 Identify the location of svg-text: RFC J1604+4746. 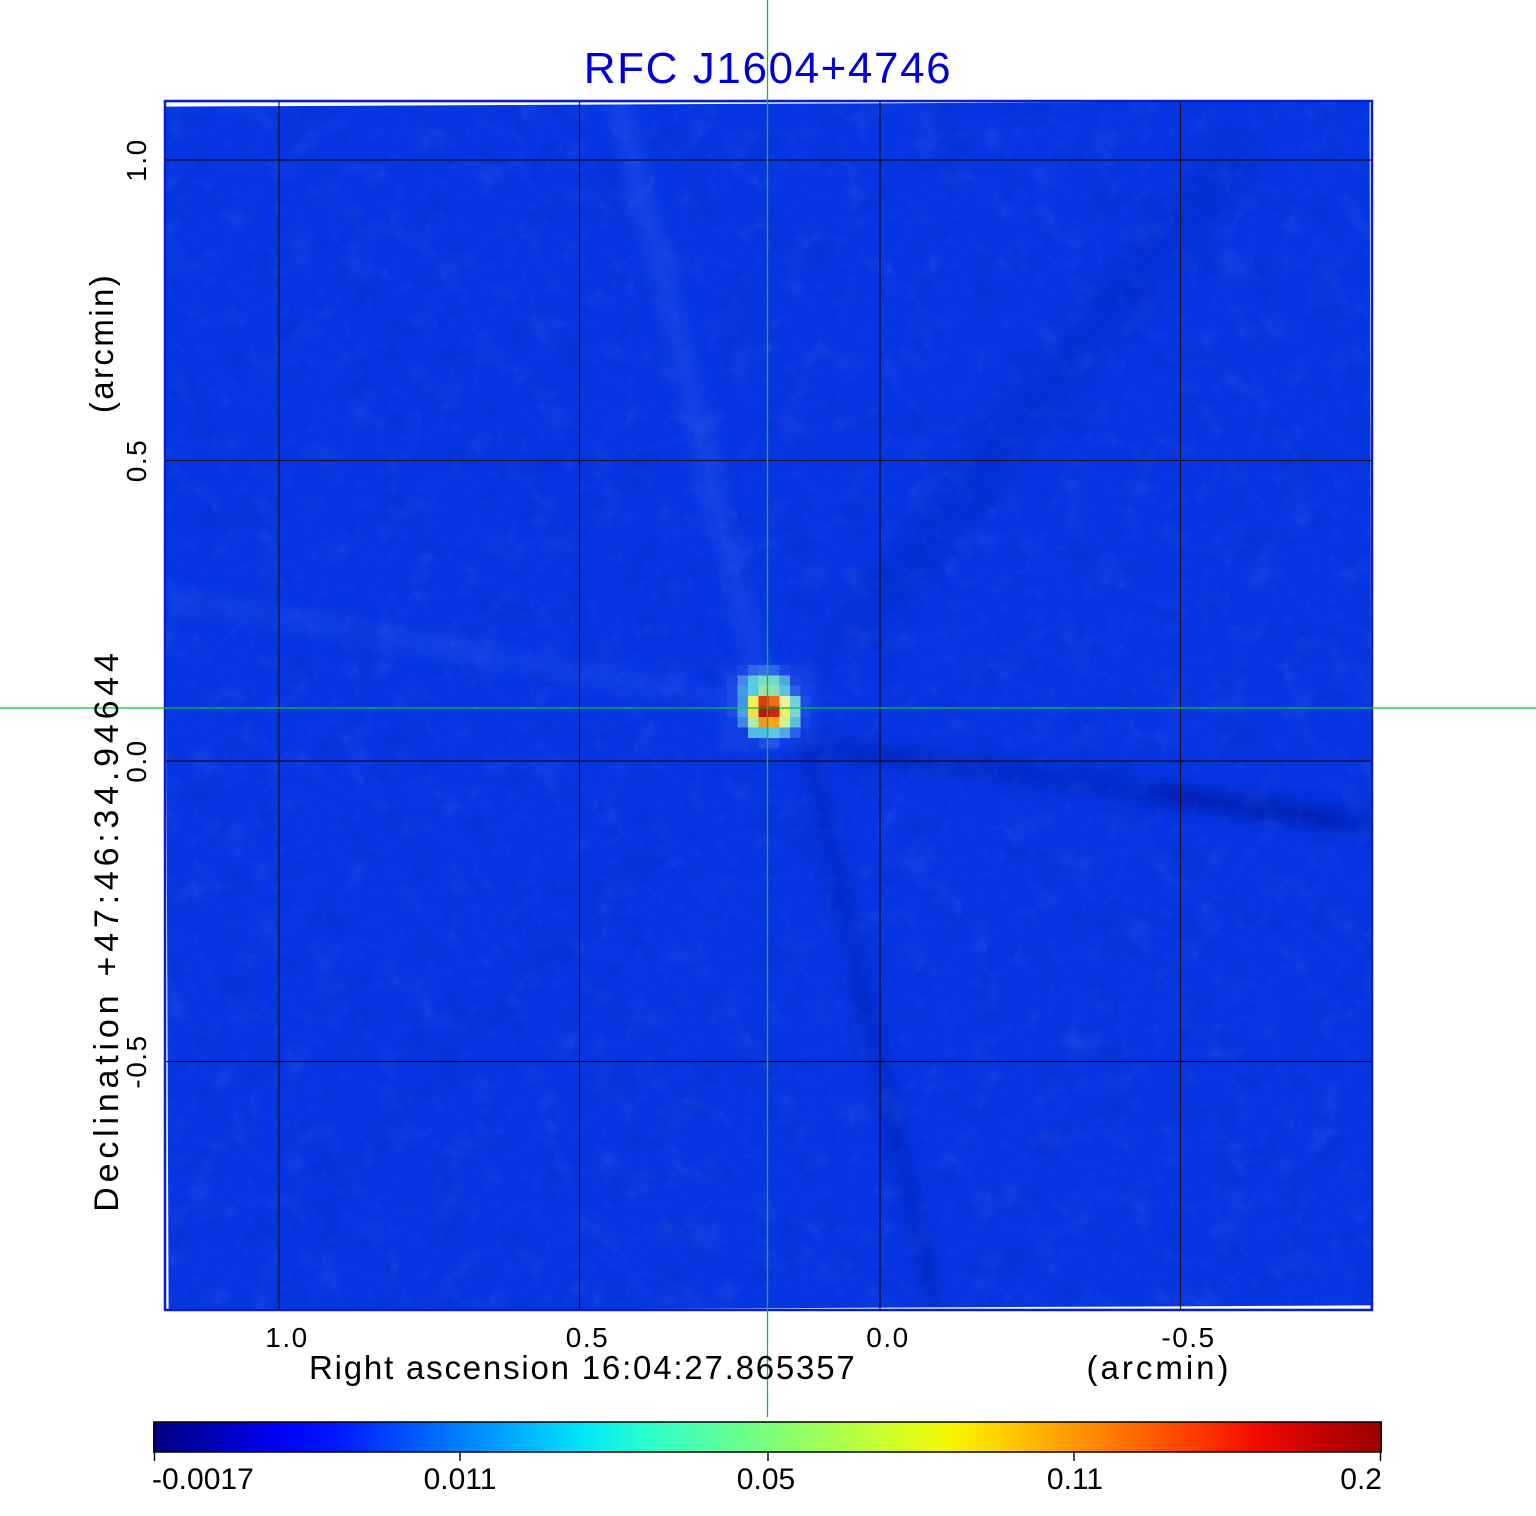
(768, 68).